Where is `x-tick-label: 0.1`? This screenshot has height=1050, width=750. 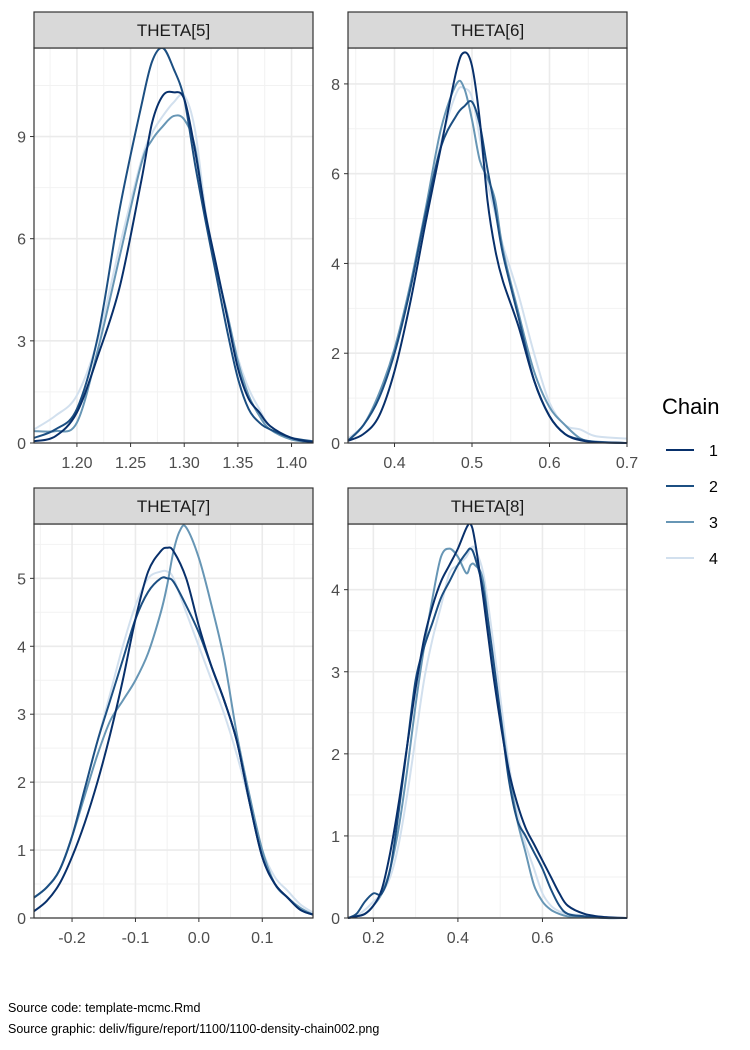
x-tick-label: 0.1 is located at coordinates (262, 938).